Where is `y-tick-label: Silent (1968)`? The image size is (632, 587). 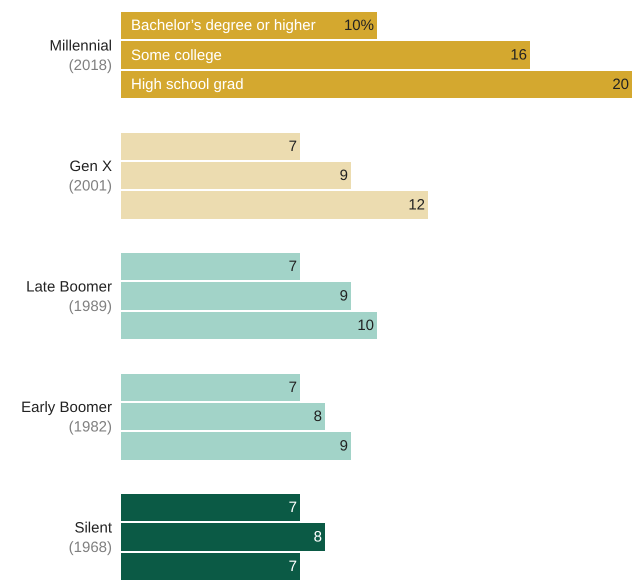 y-tick-label: Silent (1968) is located at coordinates (90, 538).